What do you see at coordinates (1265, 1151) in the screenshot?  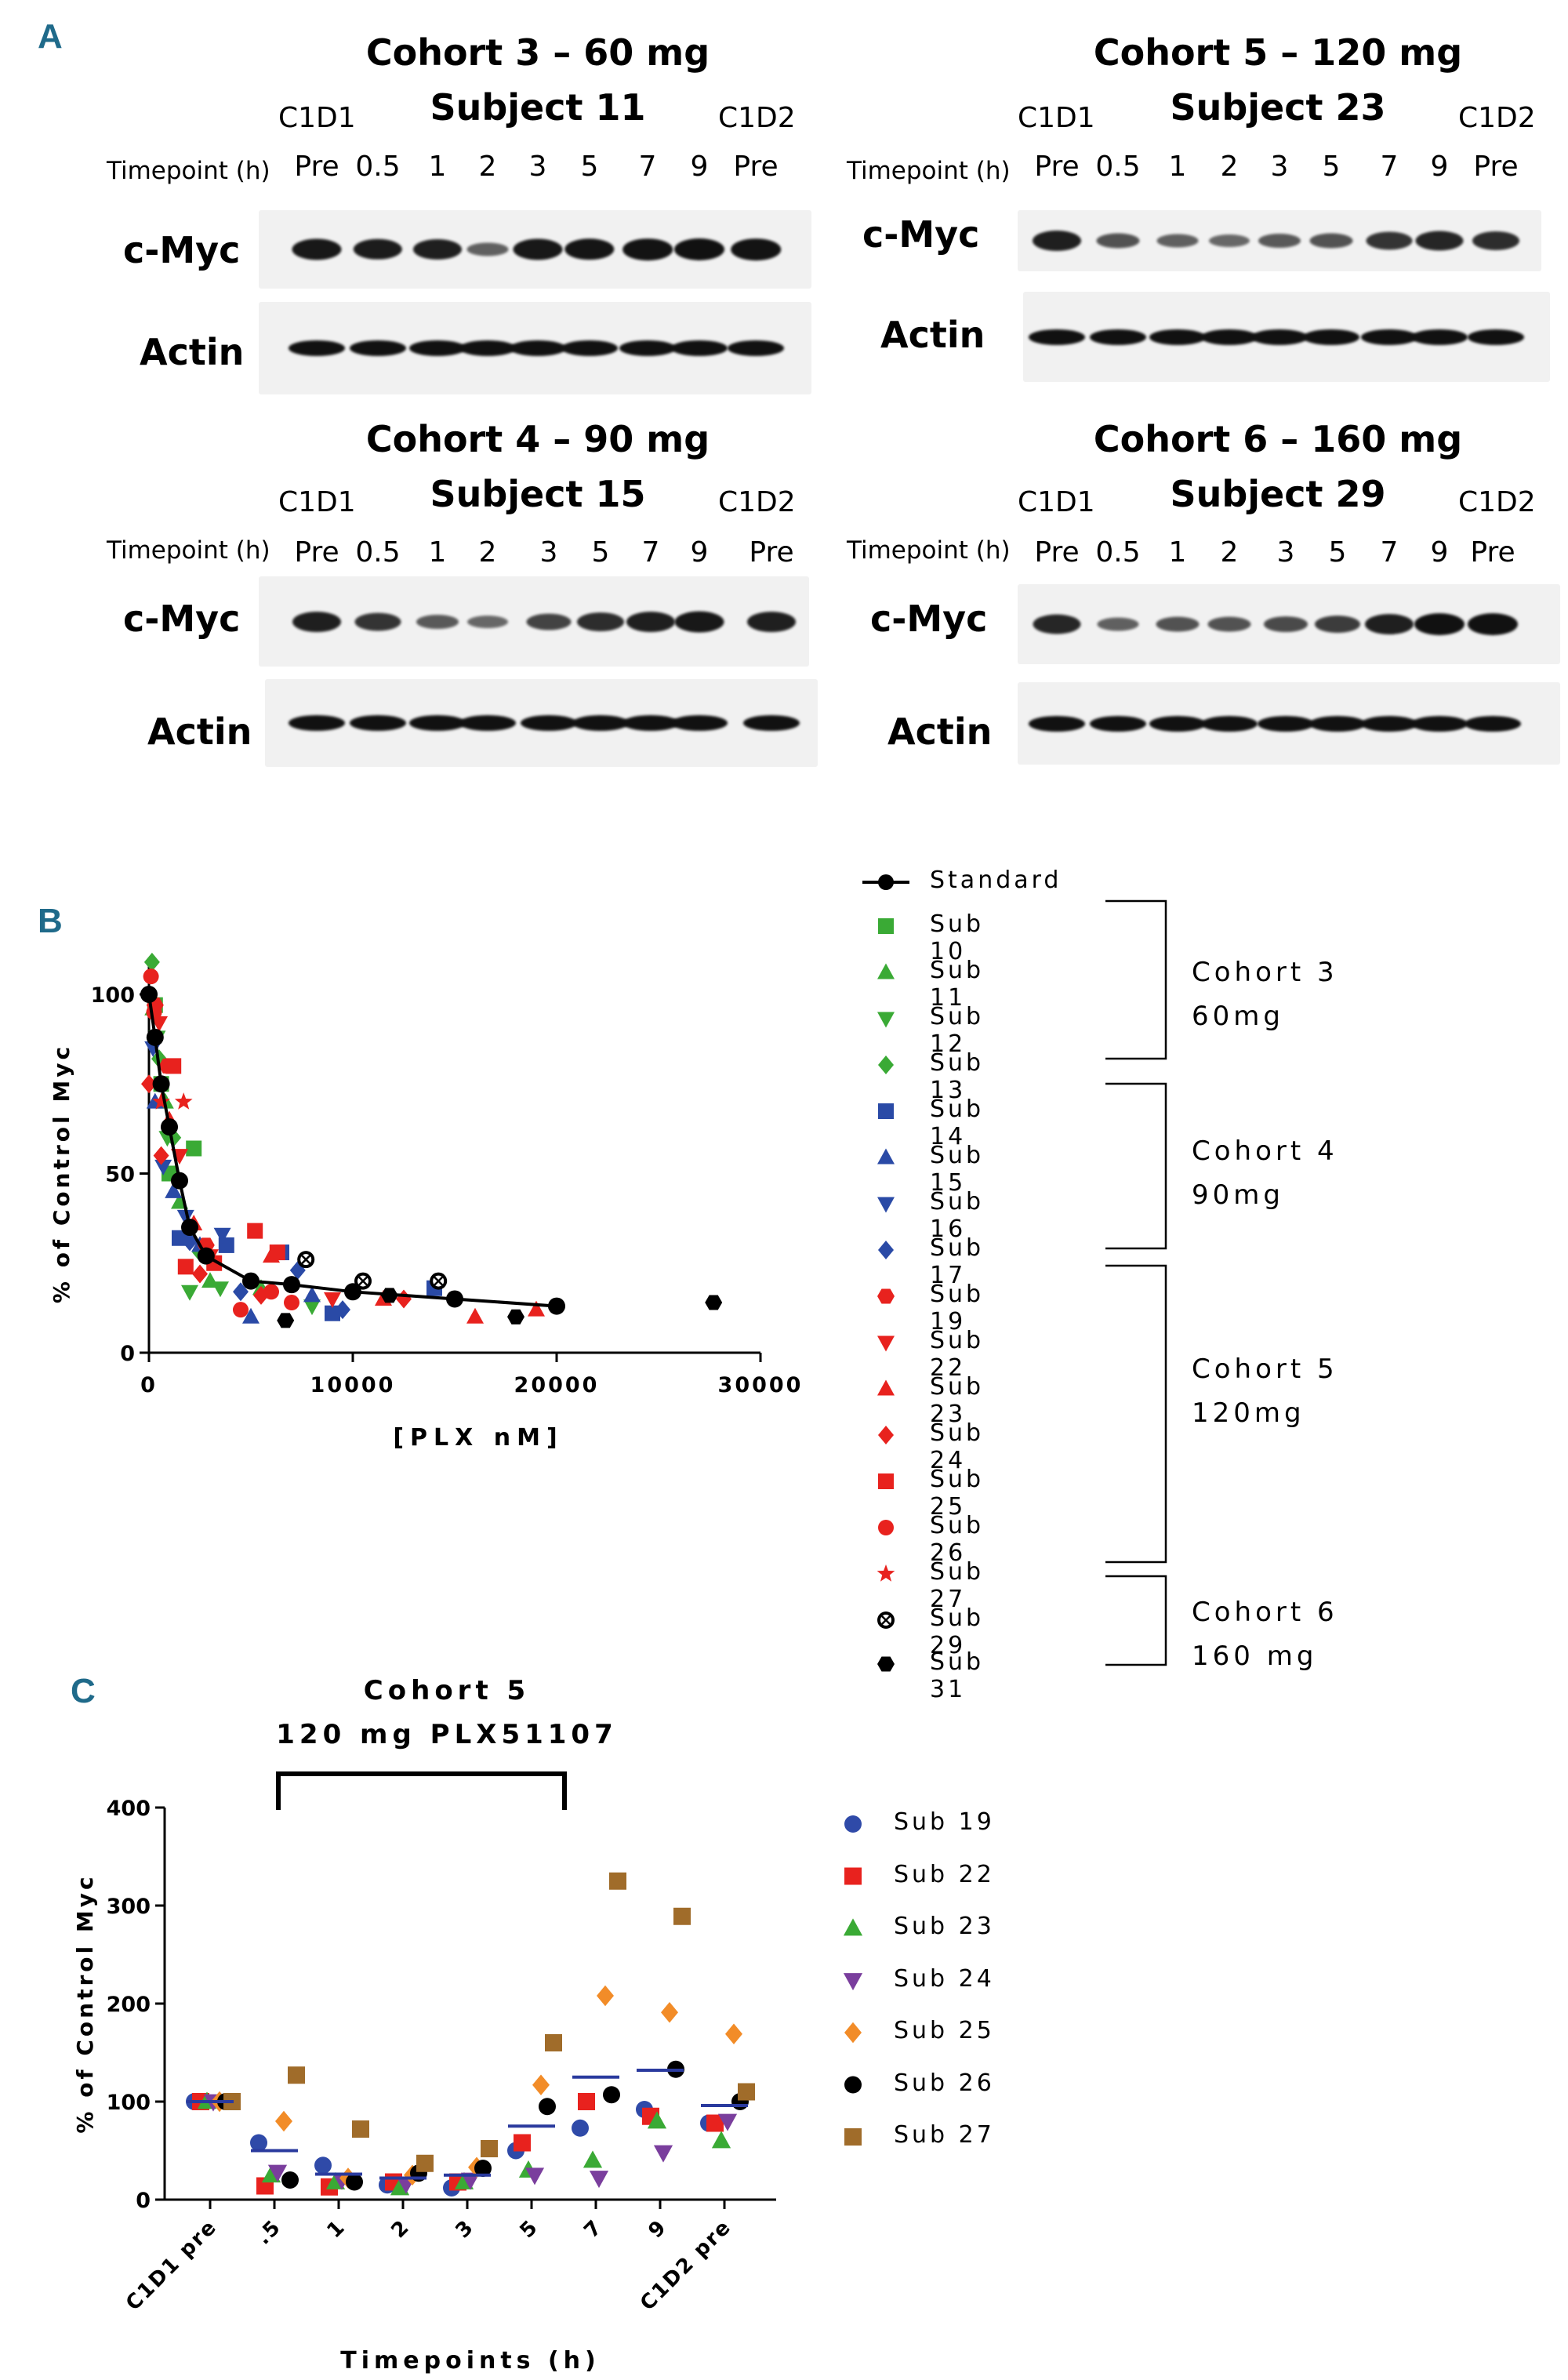 I see `cohort-name: Cohort 4` at bounding box center [1265, 1151].